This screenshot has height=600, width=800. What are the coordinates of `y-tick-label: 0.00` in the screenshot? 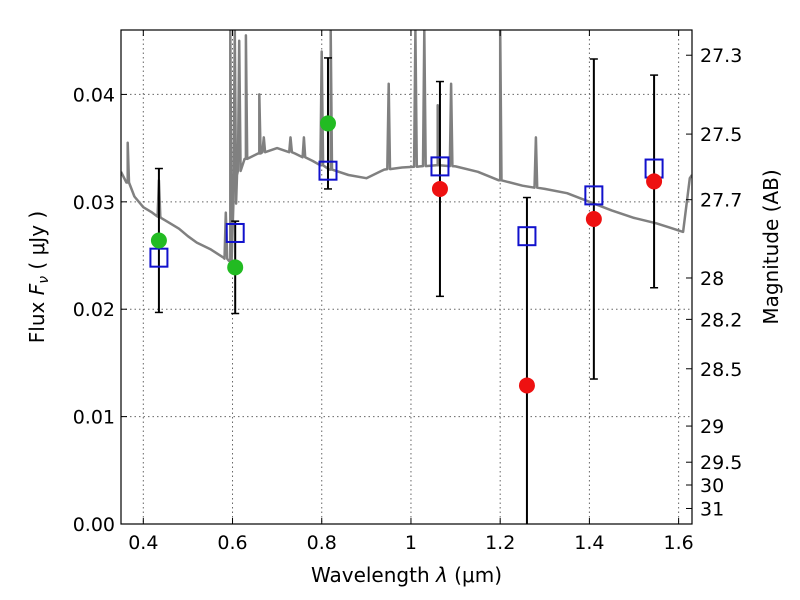 It's located at (94, 525).